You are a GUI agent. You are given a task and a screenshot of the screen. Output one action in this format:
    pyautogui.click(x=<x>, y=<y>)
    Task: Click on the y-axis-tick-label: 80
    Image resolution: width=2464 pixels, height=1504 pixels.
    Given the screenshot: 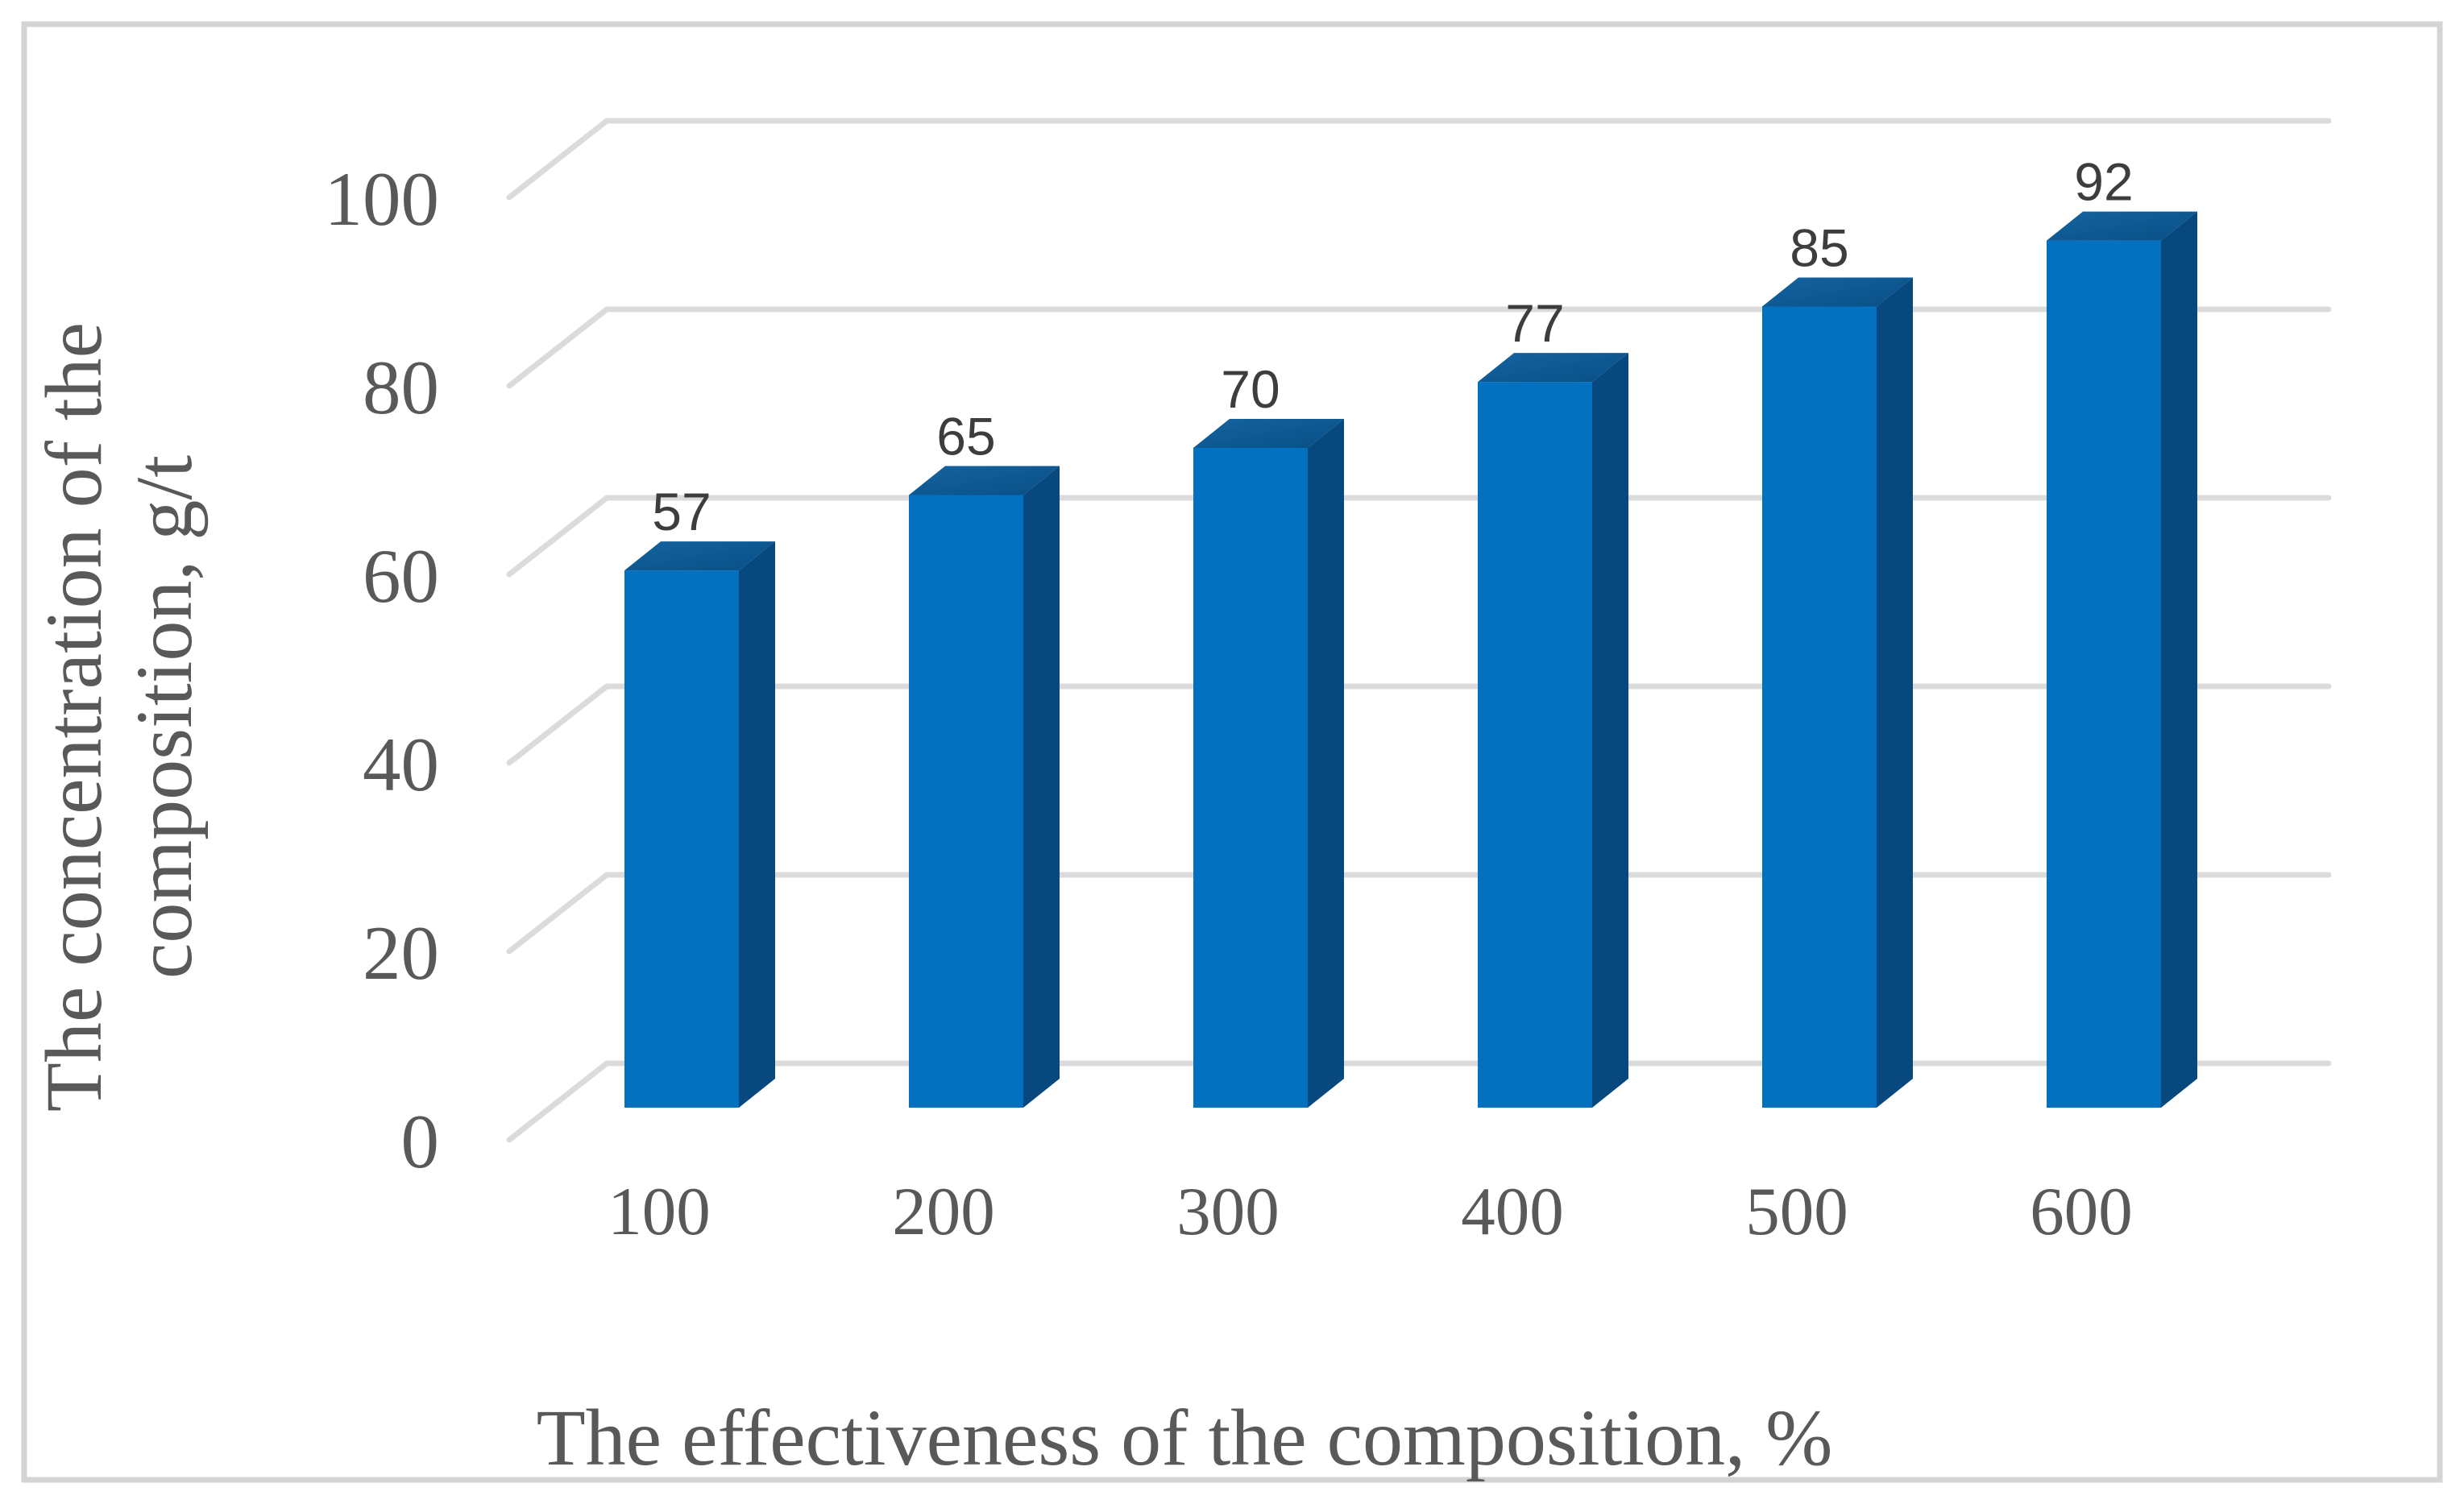 What is the action you would take?
    pyautogui.click(x=401, y=387)
    